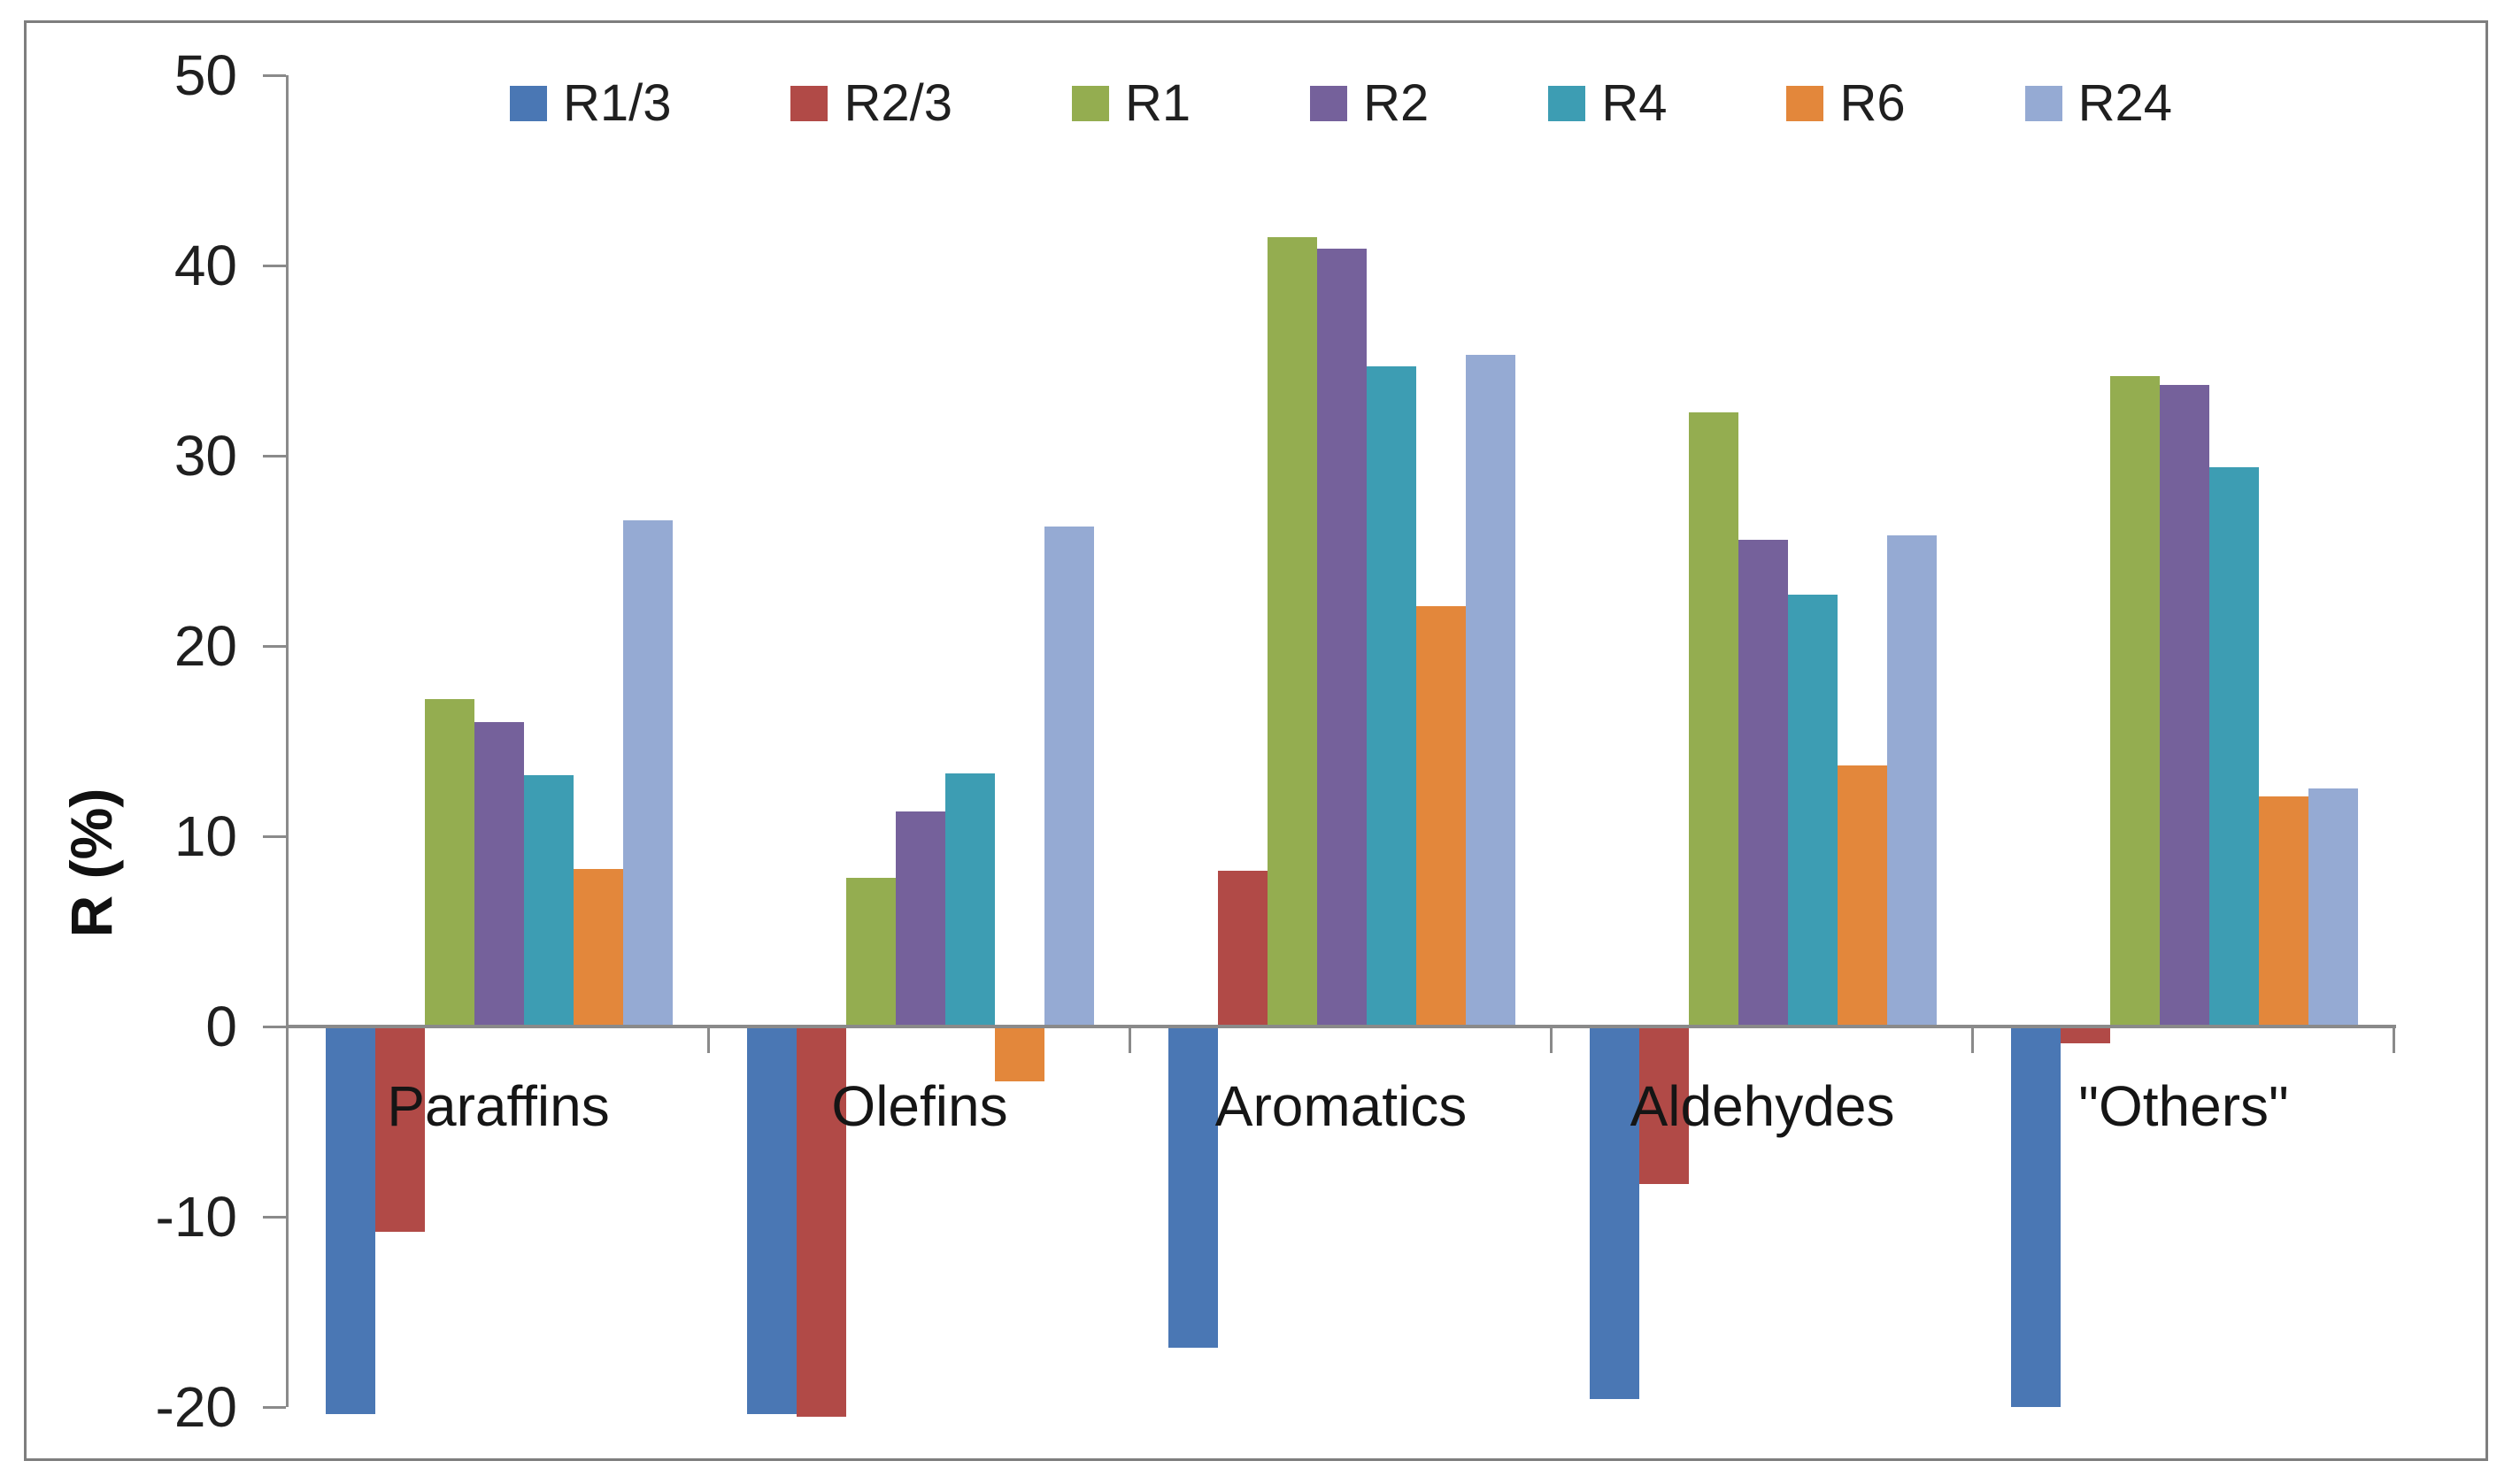  I want to click on legend-label: R2, so click(1396, 103).